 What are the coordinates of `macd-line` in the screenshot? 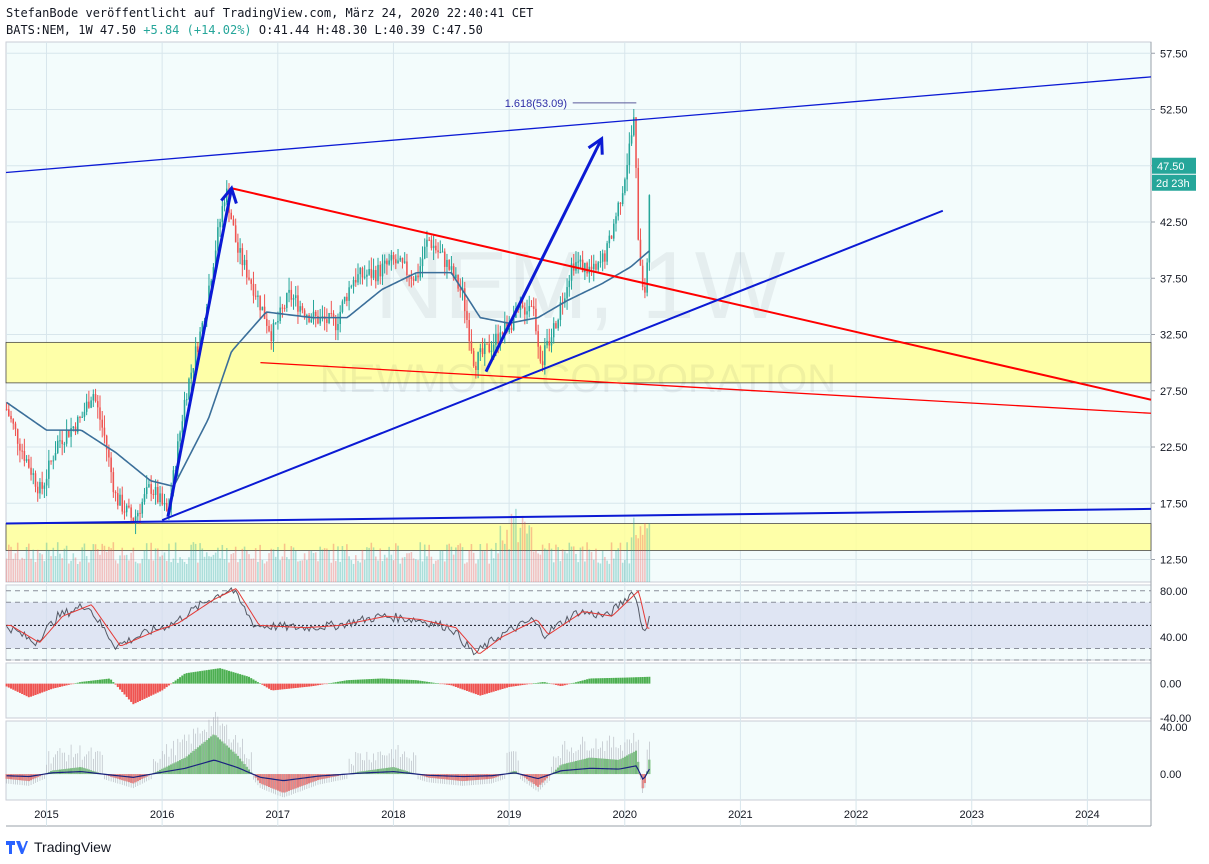 It's located at (328, 770).